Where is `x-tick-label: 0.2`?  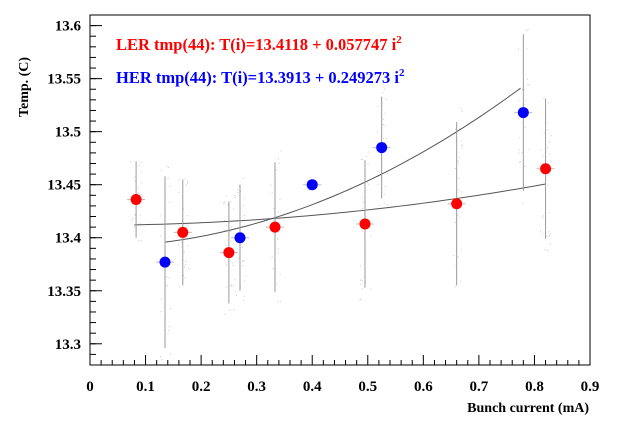
x-tick-label: 0.2 is located at coordinates (201, 387).